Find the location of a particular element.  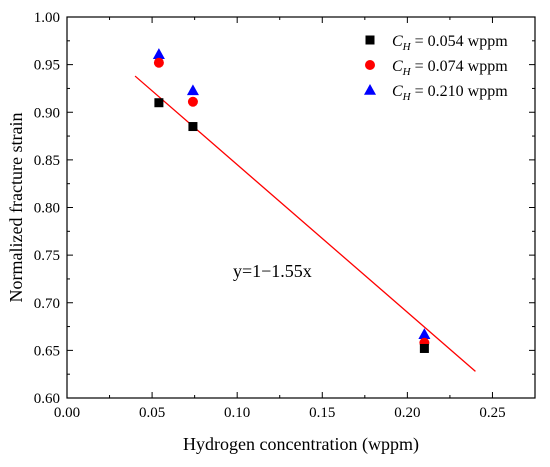

x-tick-label: 0.00 is located at coordinates (67, 413).